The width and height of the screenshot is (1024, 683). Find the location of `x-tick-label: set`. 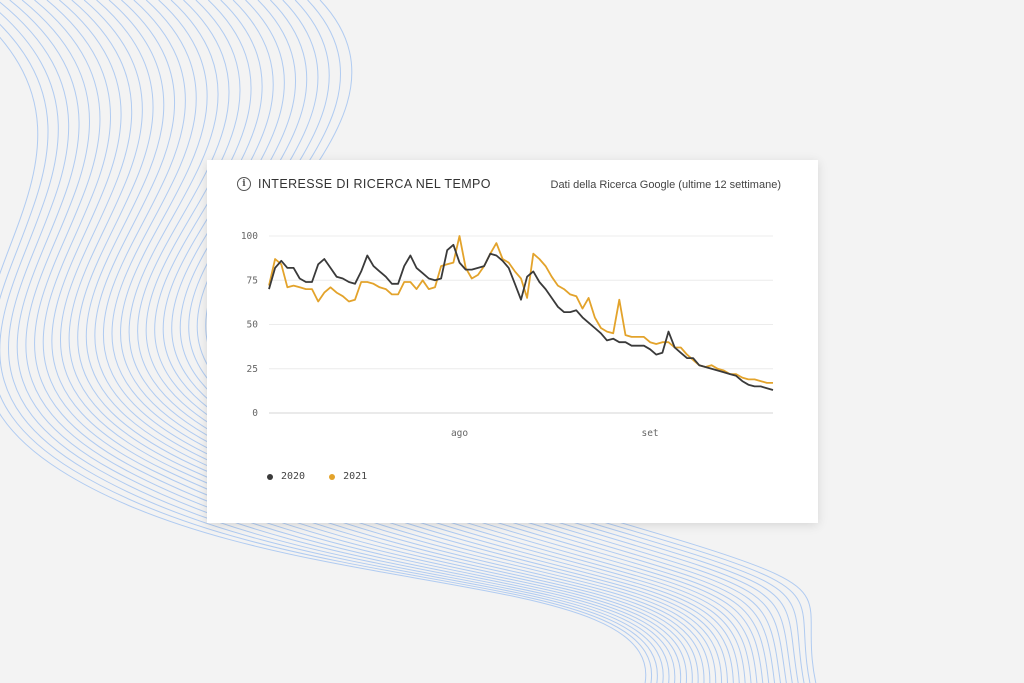

x-tick-label: set is located at coordinates (649, 433).